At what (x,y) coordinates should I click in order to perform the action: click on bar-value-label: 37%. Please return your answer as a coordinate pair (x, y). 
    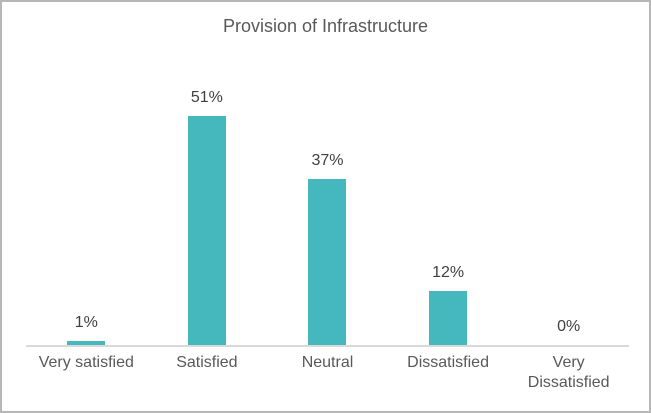
    Looking at the image, I should click on (327, 160).